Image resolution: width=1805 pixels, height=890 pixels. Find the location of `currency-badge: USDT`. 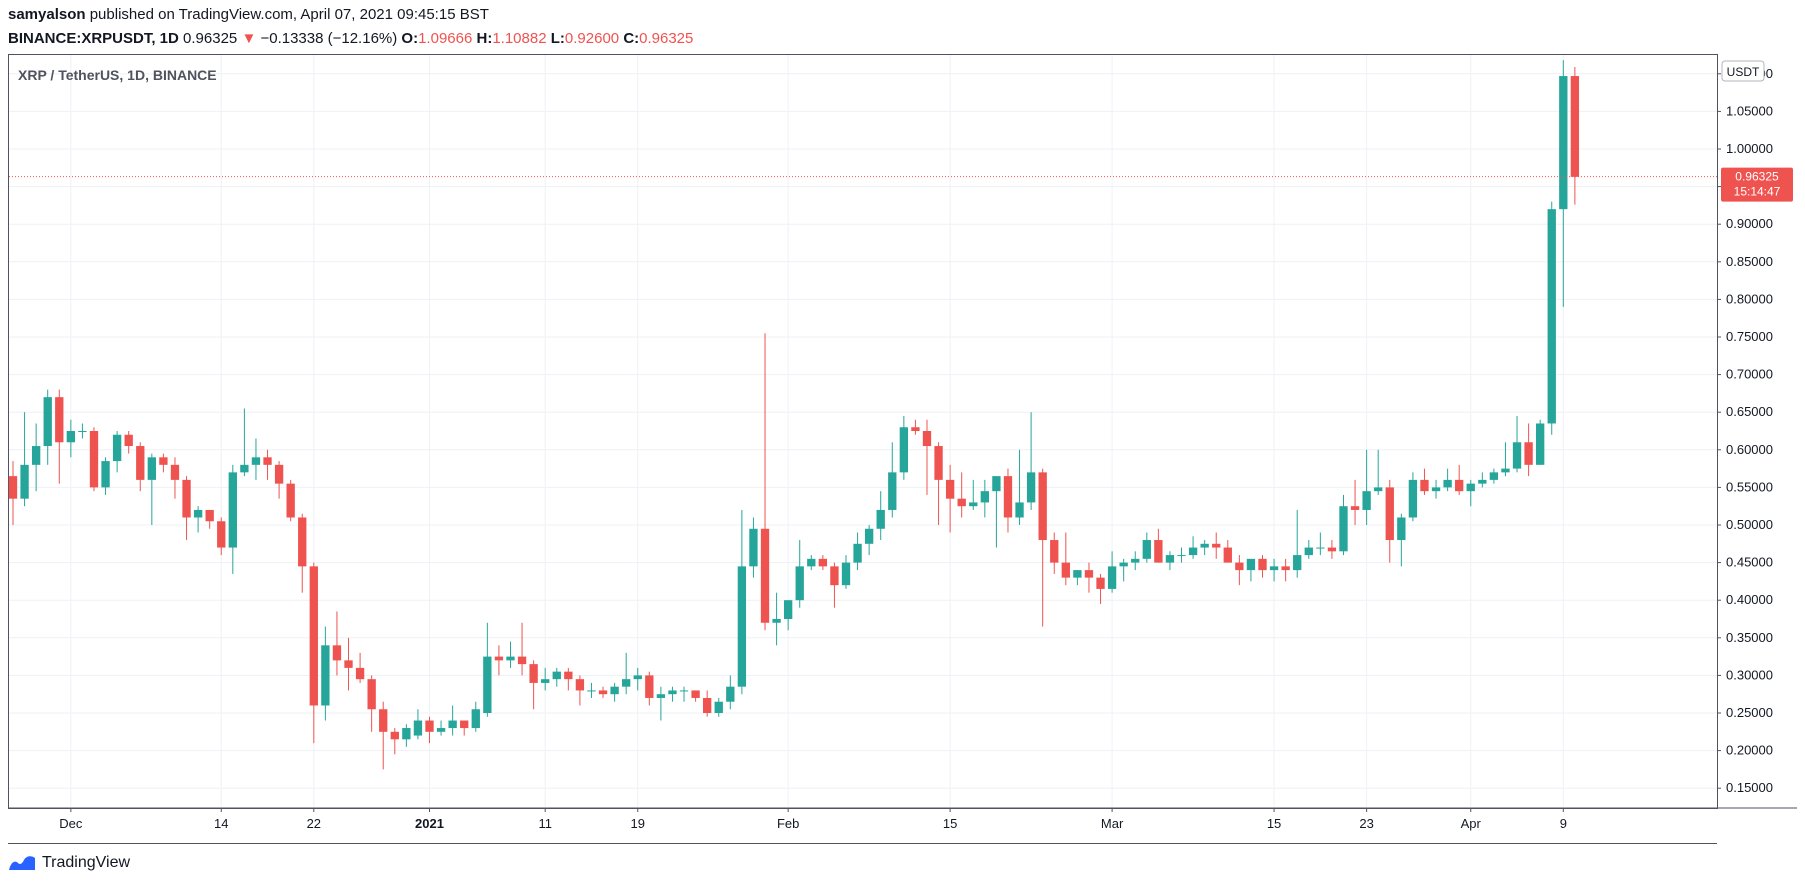

currency-badge: USDT is located at coordinates (1743, 71).